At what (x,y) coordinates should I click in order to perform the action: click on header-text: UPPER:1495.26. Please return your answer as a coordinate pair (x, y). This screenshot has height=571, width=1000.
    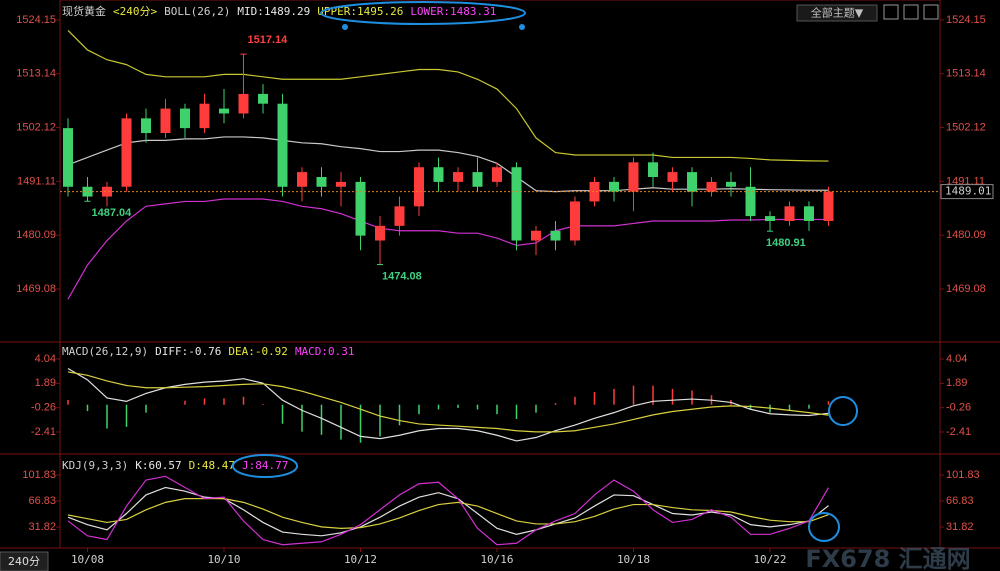
    Looking at the image, I should click on (360, 11).